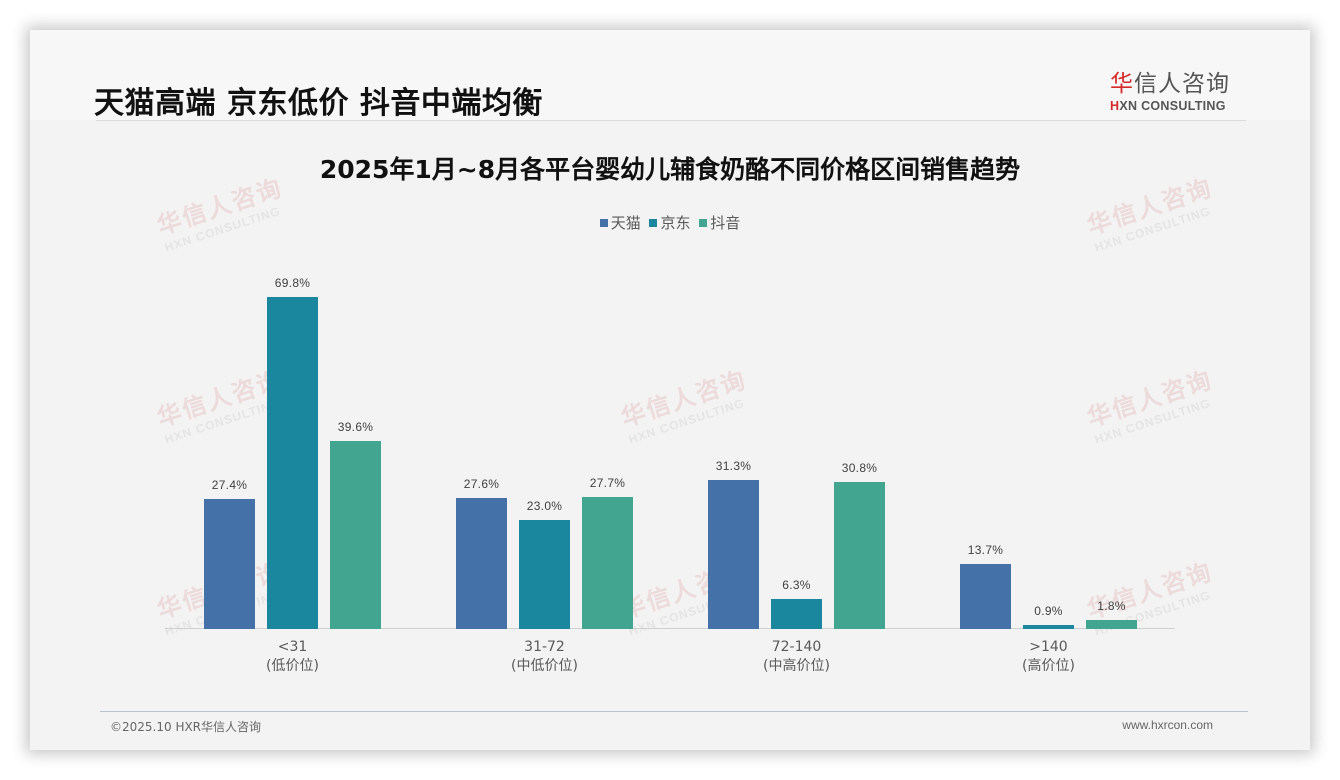  I want to click on x-axis-label: >140 (高价位), so click(1049, 657).